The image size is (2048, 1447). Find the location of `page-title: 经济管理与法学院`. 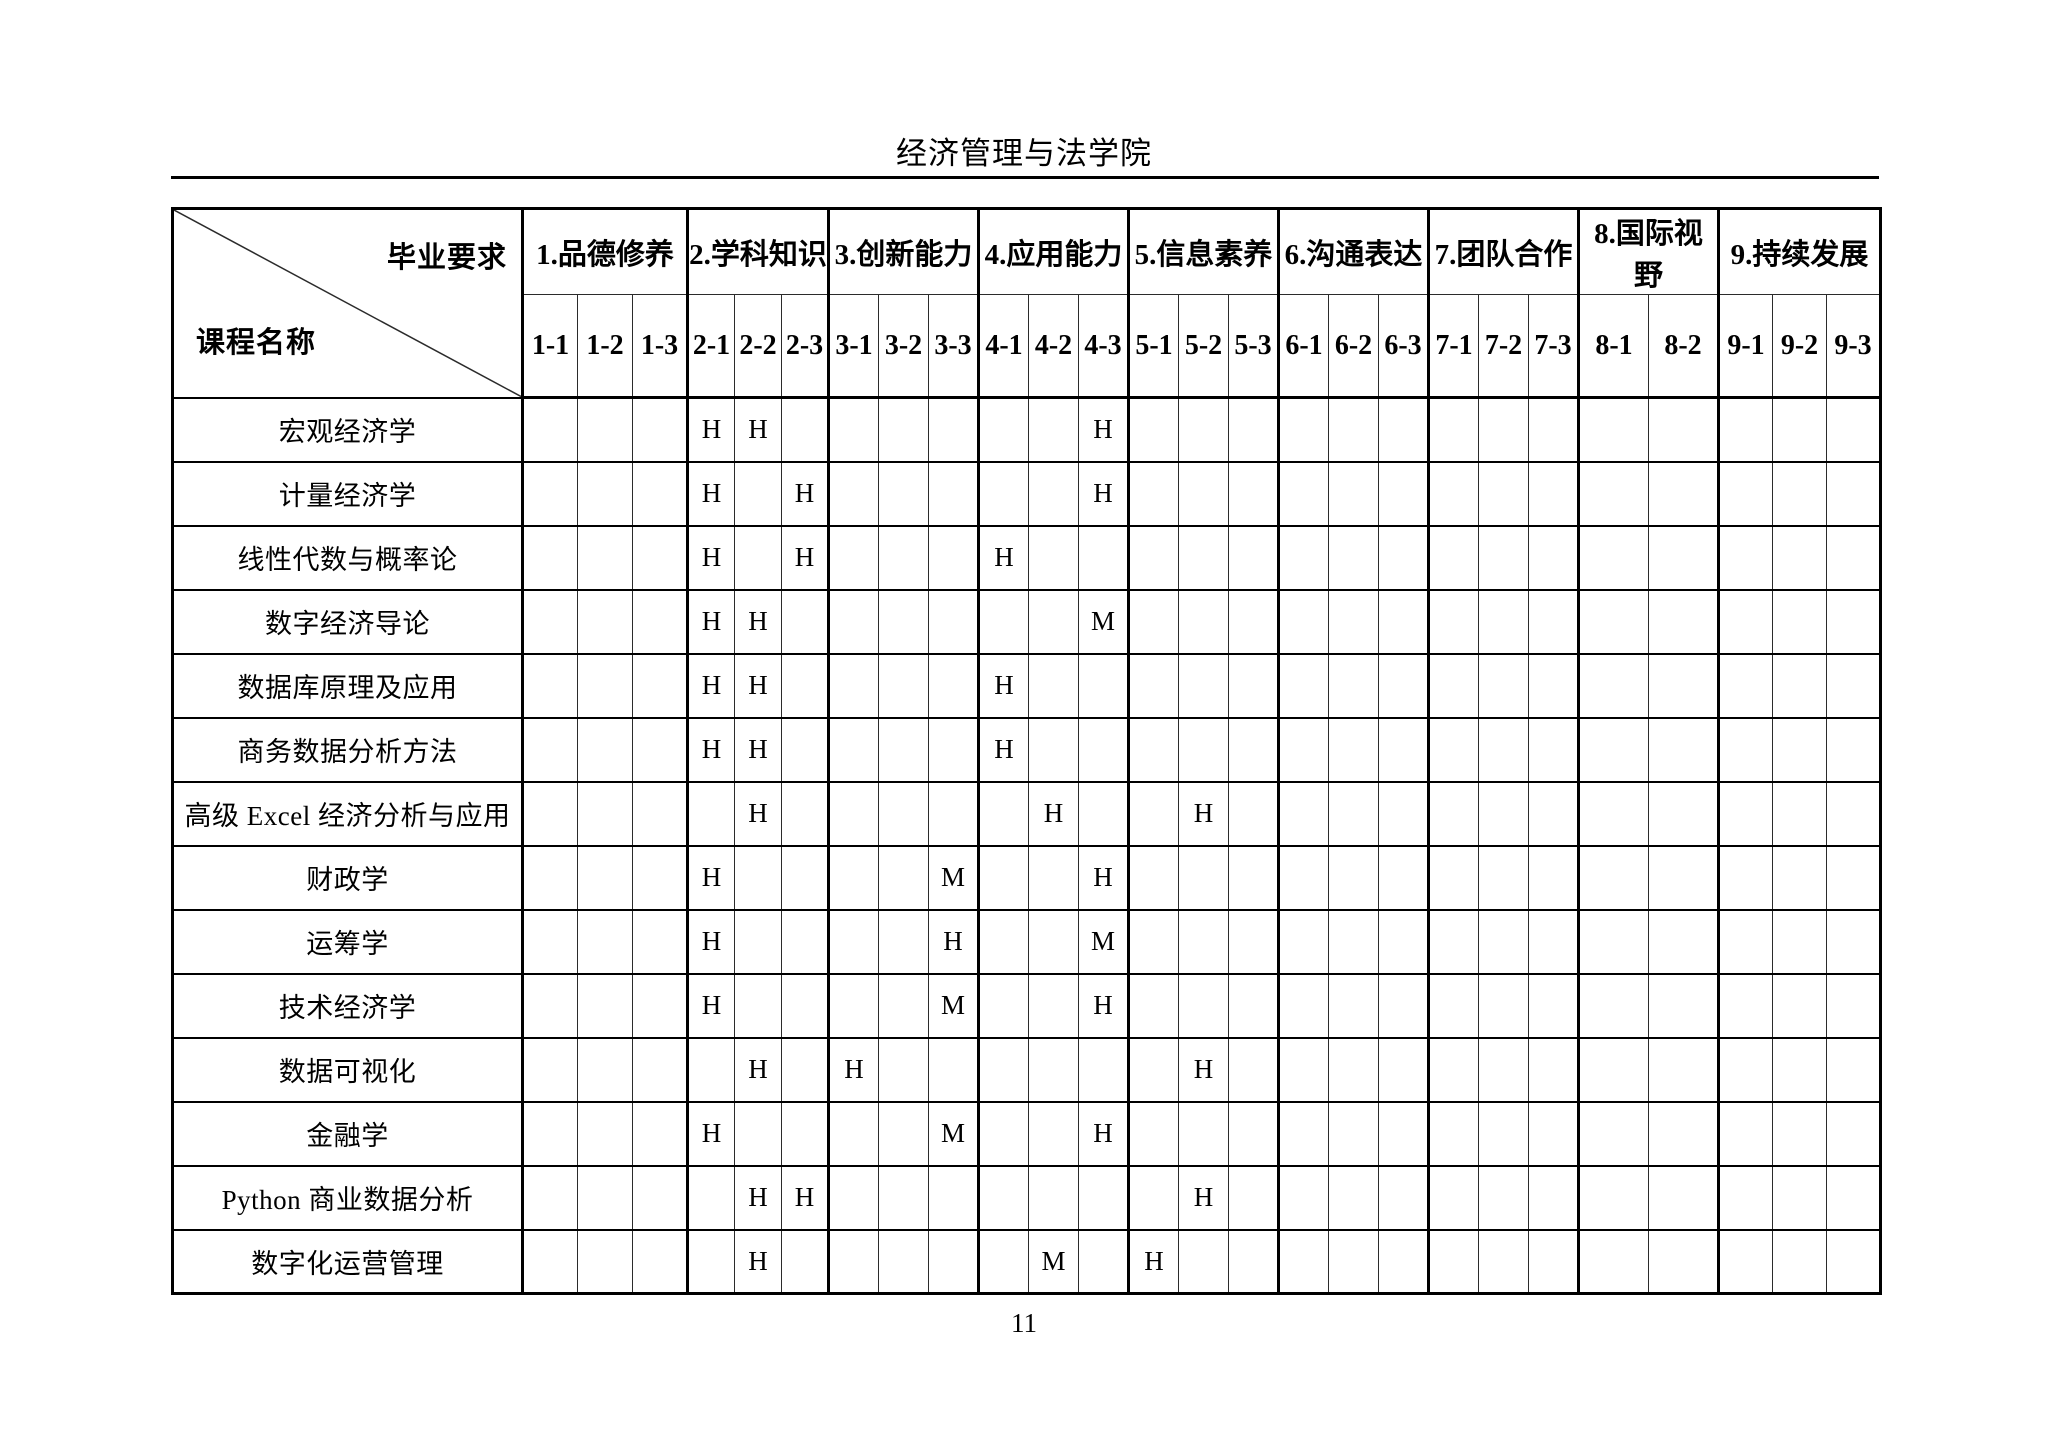

page-title: 经济管理与法学院 is located at coordinates (1024, 153).